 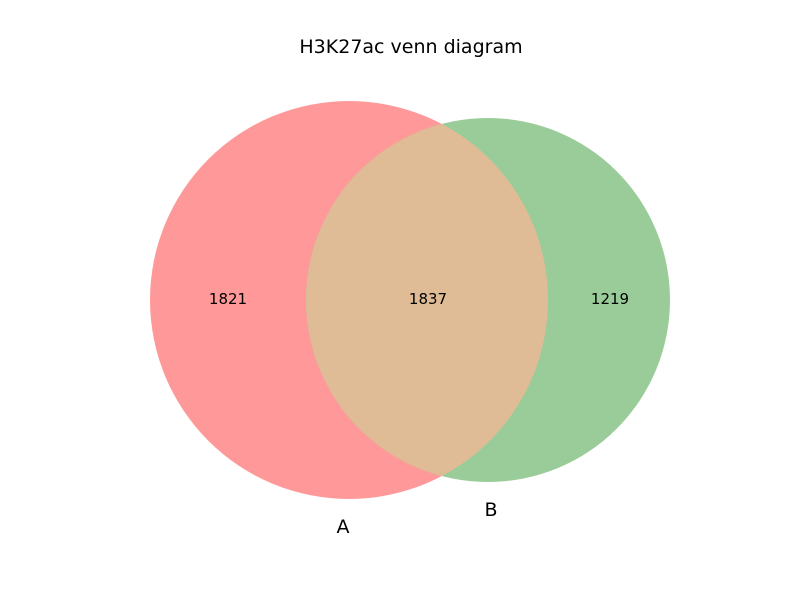 What do you see at coordinates (410, 47) in the screenshot?
I see `diagram-title: H3K27ac venn diagram` at bounding box center [410, 47].